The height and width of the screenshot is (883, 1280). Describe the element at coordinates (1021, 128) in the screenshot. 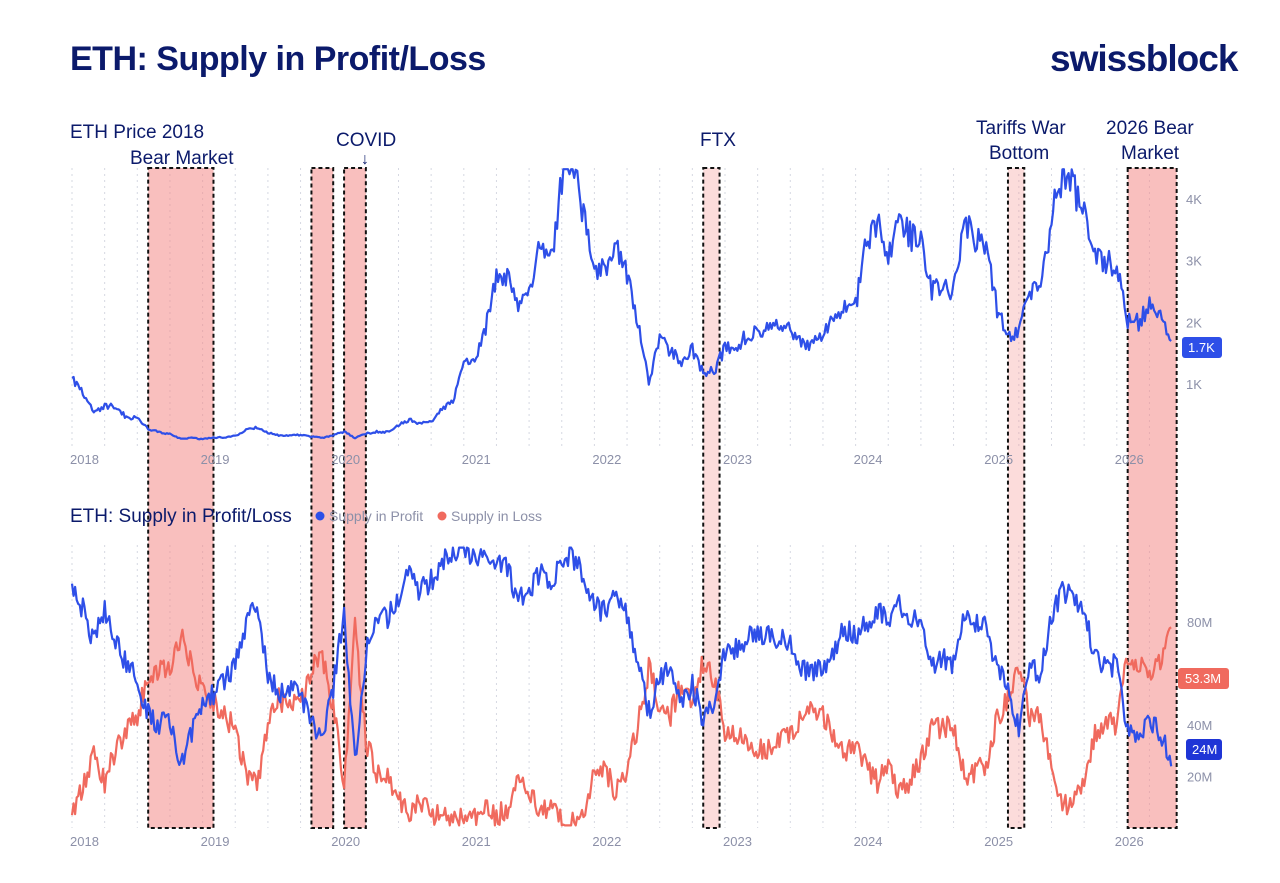

I see `annotation-tariffs-line1: Tariffs War` at that location.